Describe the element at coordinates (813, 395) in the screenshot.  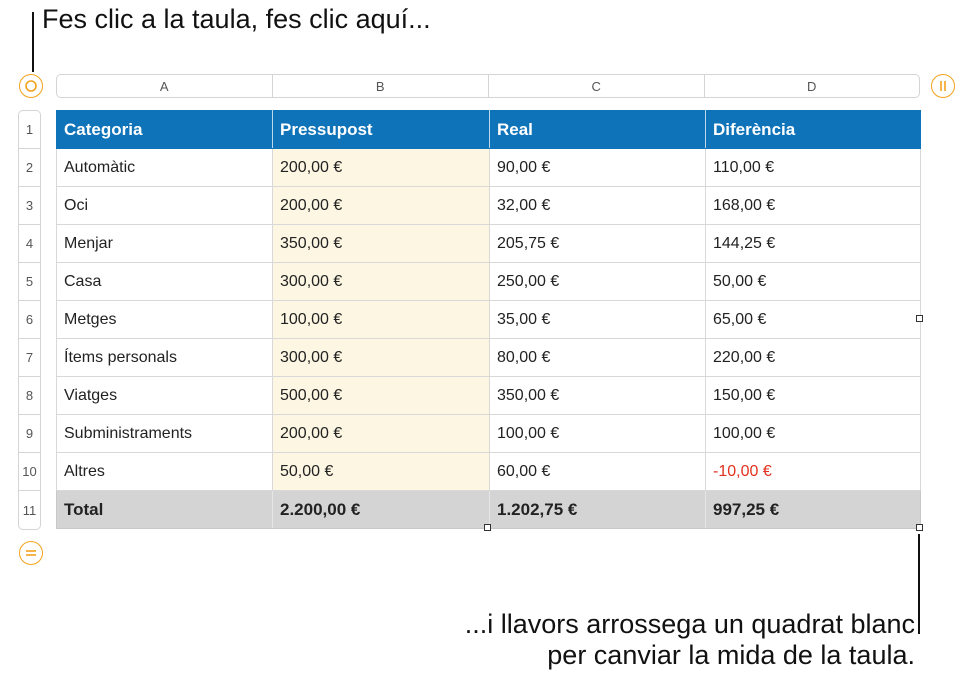
I see `difference-cell: 150,00 €` at that location.